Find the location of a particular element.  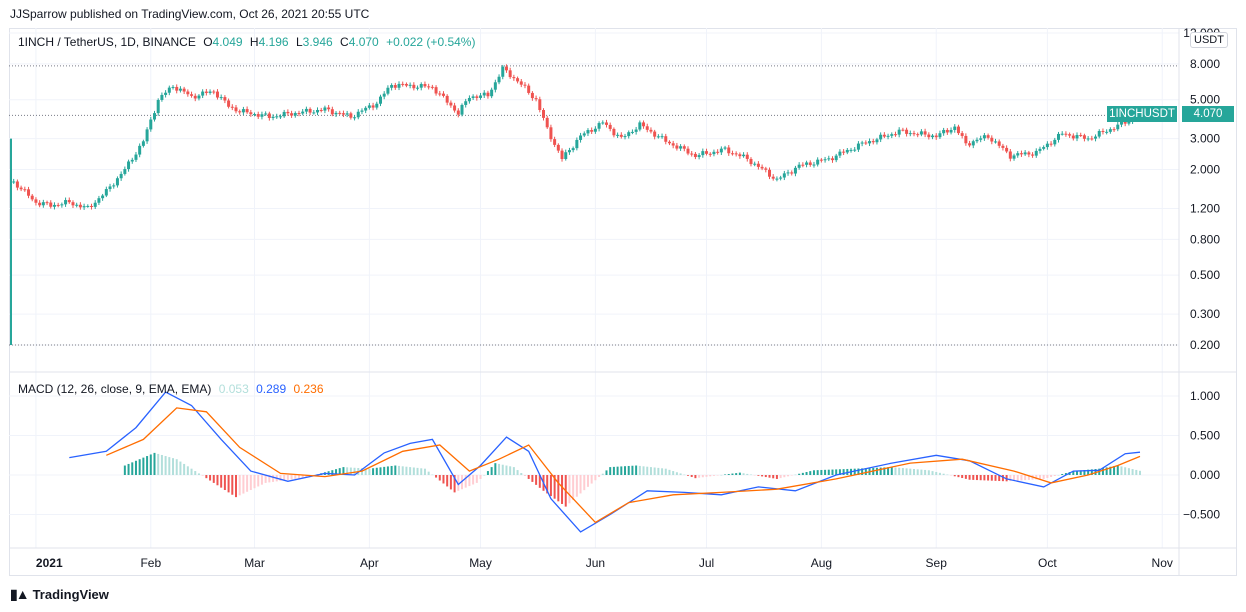

macd-line-value: 0.289 is located at coordinates (271, 389).